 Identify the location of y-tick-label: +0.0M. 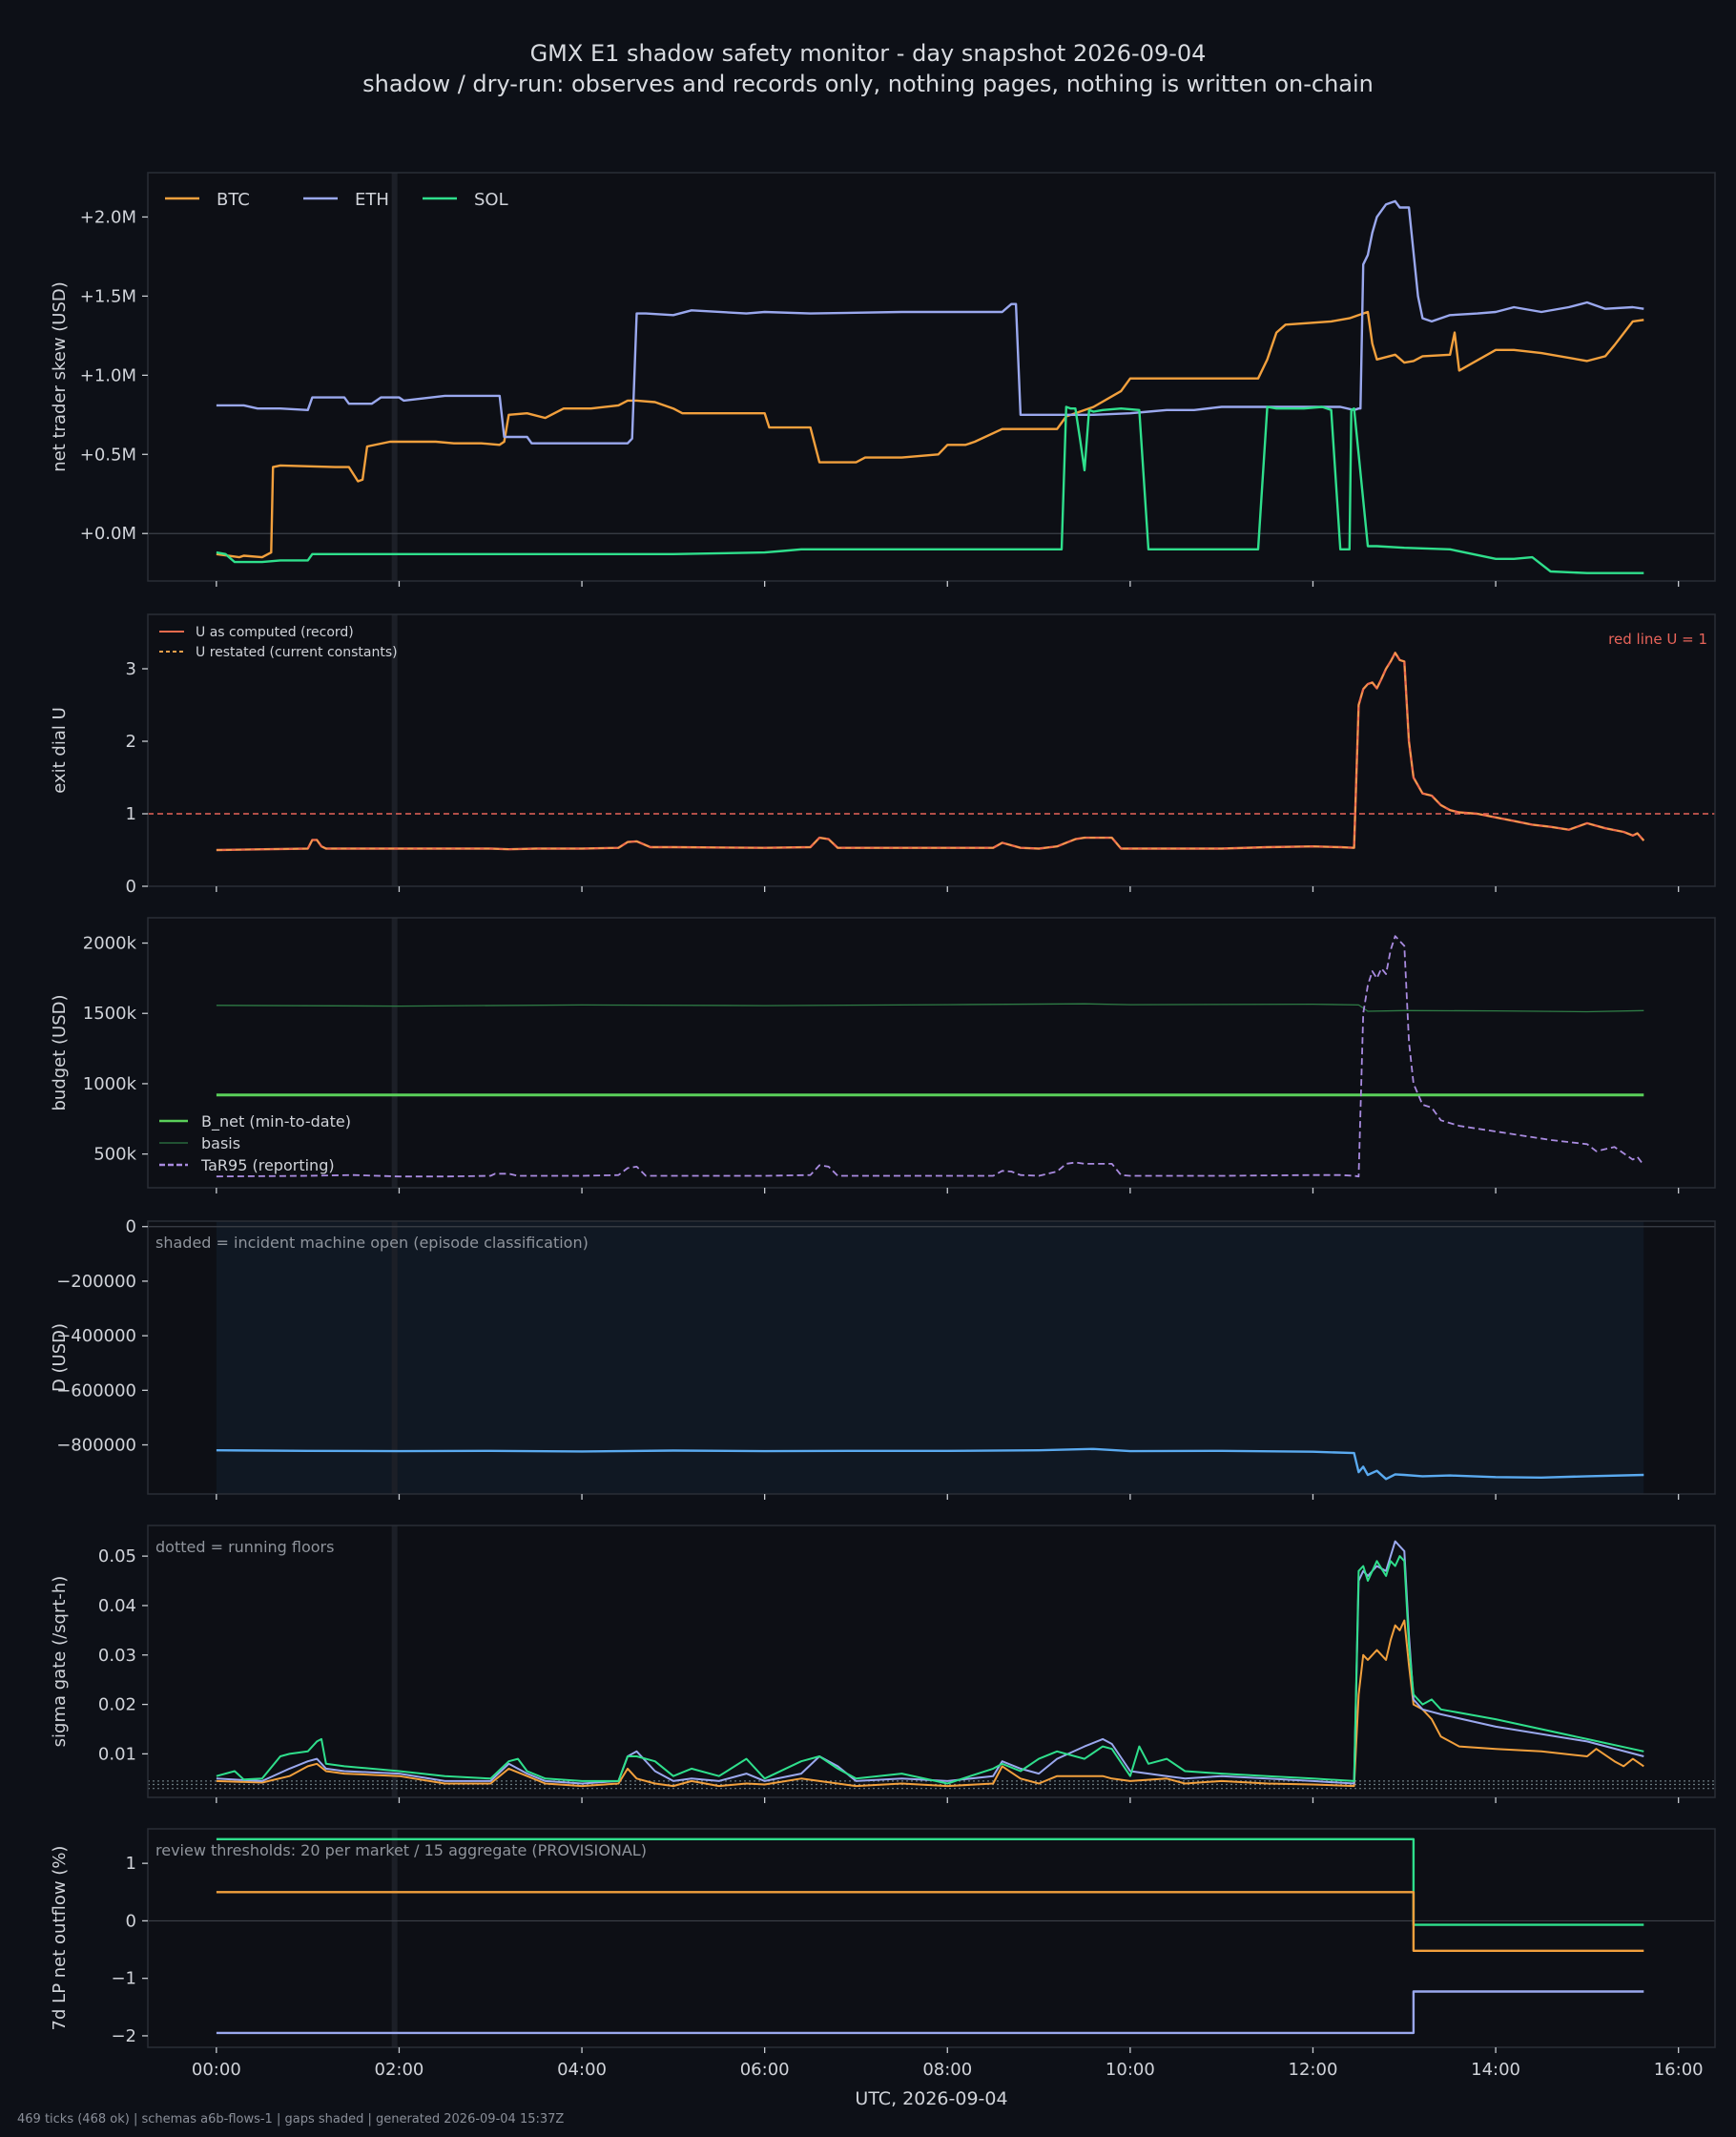
(108, 534).